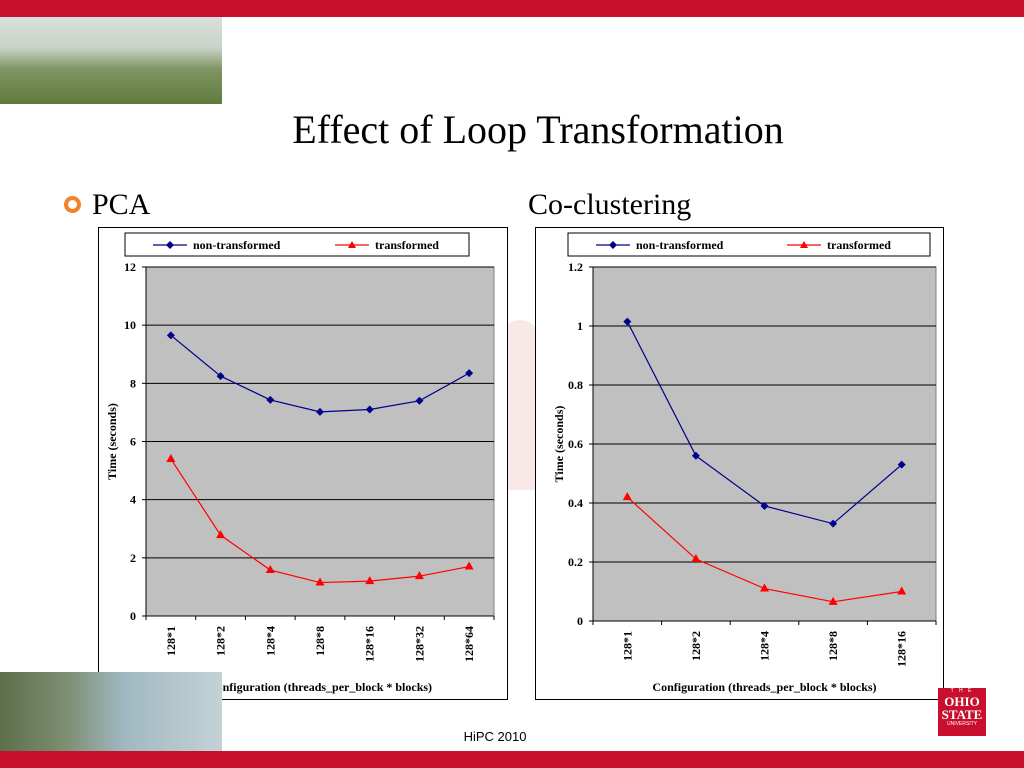 This screenshot has height=768, width=1024. What do you see at coordinates (133, 442) in the screenshot?
I see `y-tick-label: 6` at bounding box center [133, 442].